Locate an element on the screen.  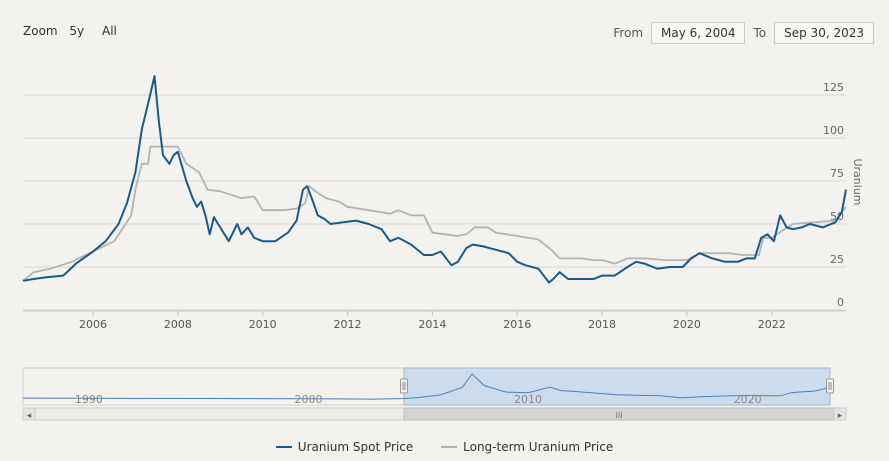
navigator-selected-range is located at coordinates (617, 386).